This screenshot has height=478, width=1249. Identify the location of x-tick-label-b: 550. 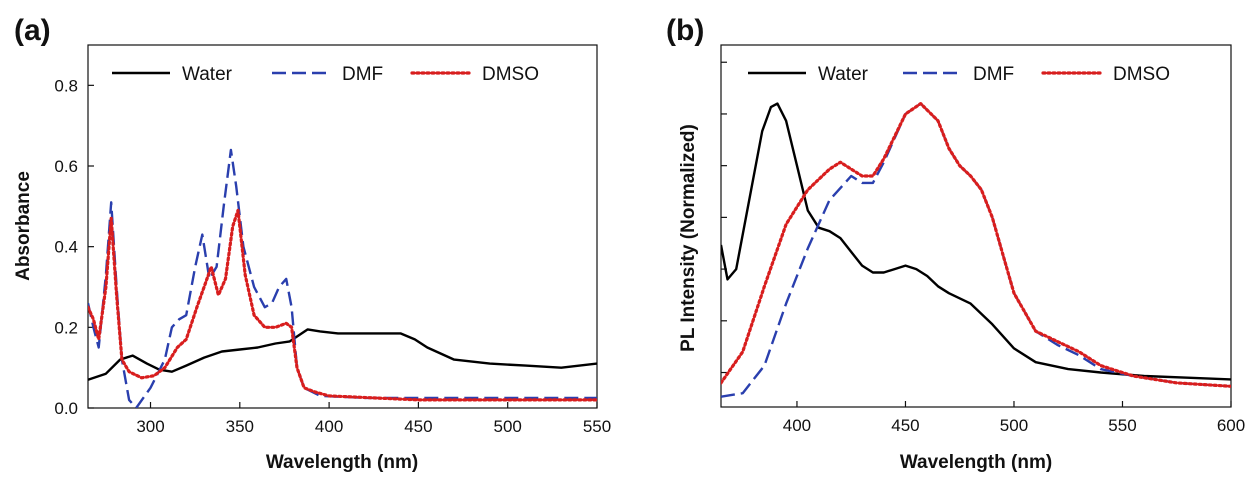
(1122, 425).